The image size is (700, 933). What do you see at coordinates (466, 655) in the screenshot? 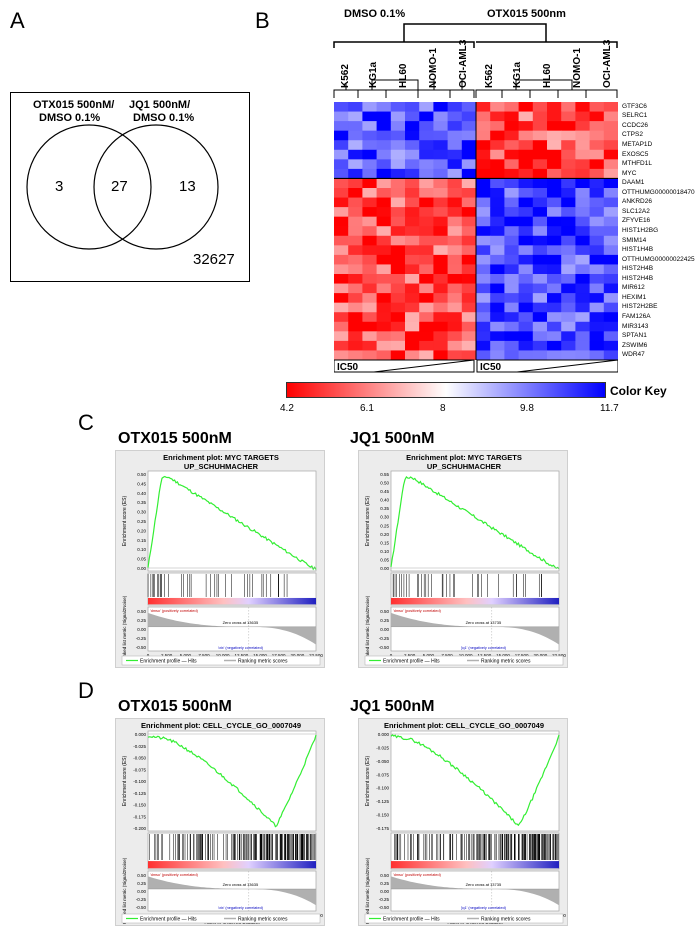
I see `x-tick-label: 10,000` at bounding box center [466, 655].